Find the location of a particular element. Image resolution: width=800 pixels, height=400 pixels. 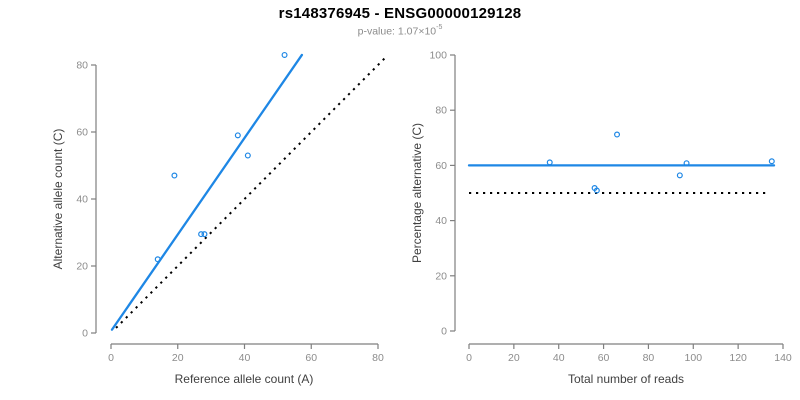

x-tick-label: 120 is located at coordinates (738, 358).